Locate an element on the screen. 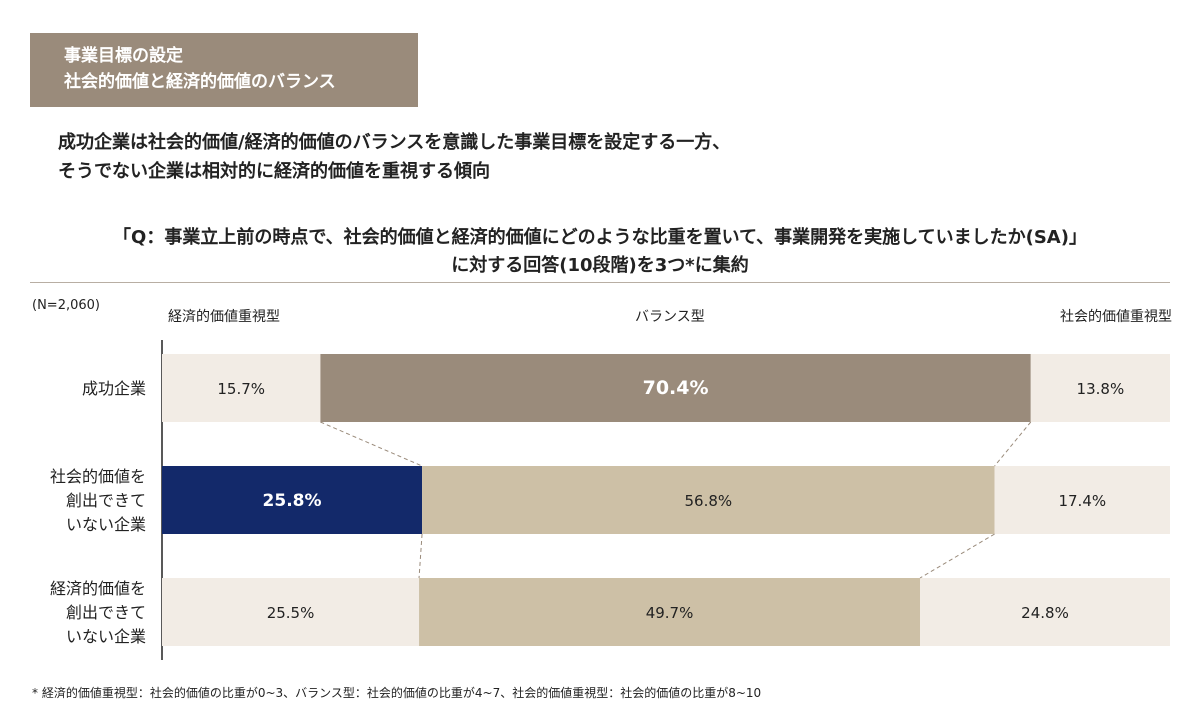 This screenshot has height=720, width=1200. data-label: 25.8% is located at coordinates (292, 501).